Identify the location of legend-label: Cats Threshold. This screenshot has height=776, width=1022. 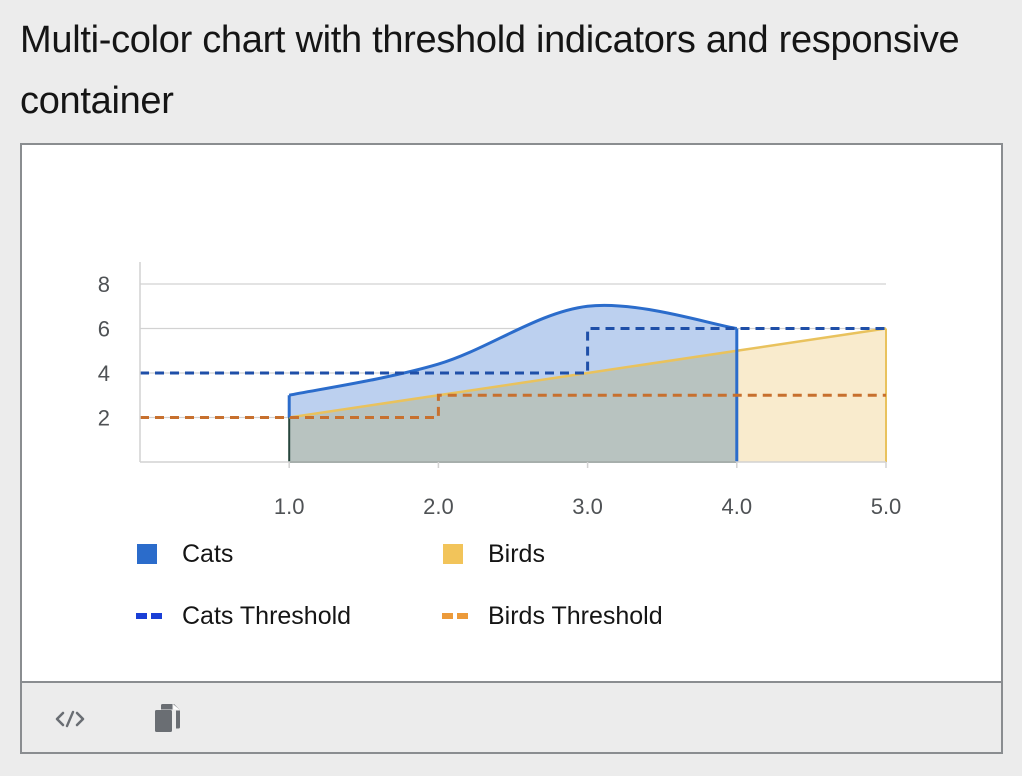
(266, 616).